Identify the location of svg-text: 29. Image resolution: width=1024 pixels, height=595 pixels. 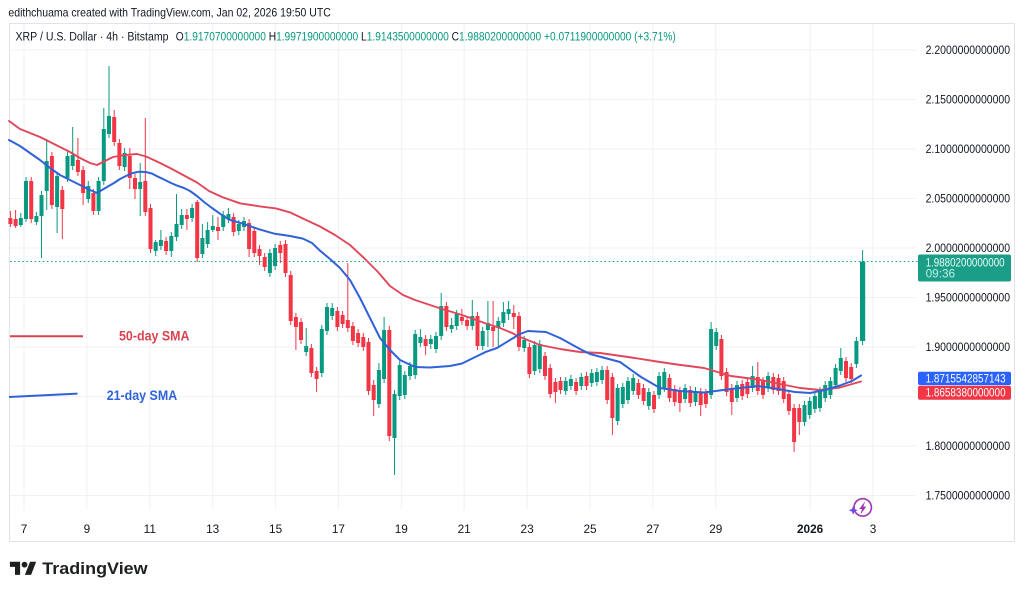
(715, 529).